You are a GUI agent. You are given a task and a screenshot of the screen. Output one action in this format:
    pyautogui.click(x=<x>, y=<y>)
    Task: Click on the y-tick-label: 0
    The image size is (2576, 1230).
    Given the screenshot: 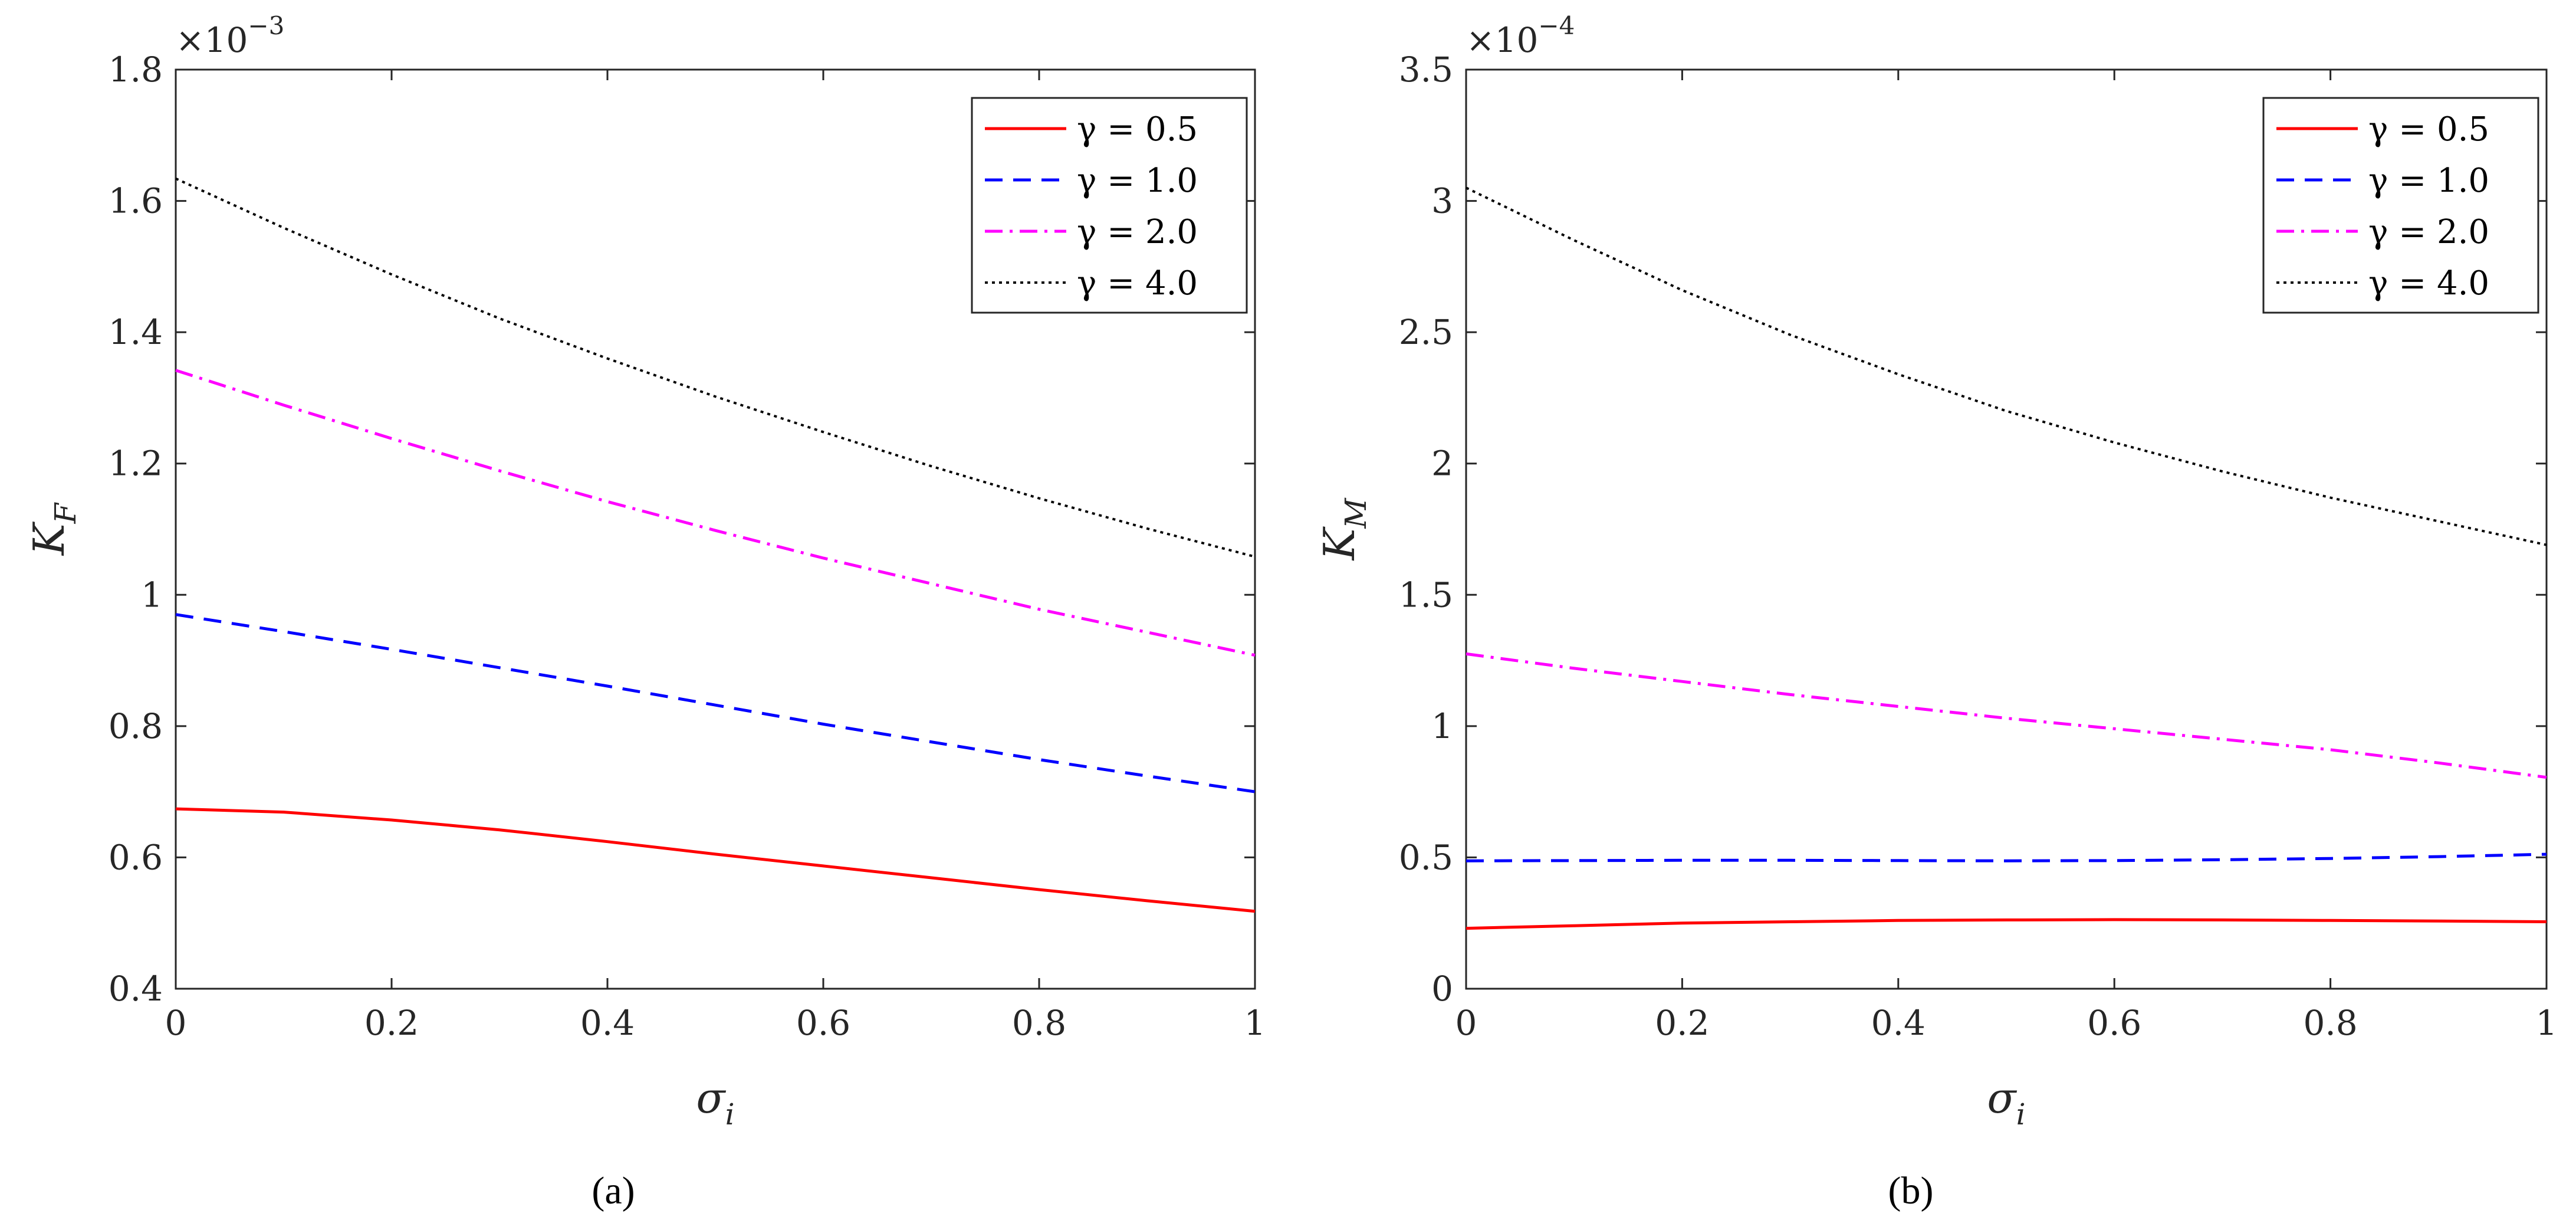 What is the action you would take?
    pyautogui.click(x=1442, y=989)
    